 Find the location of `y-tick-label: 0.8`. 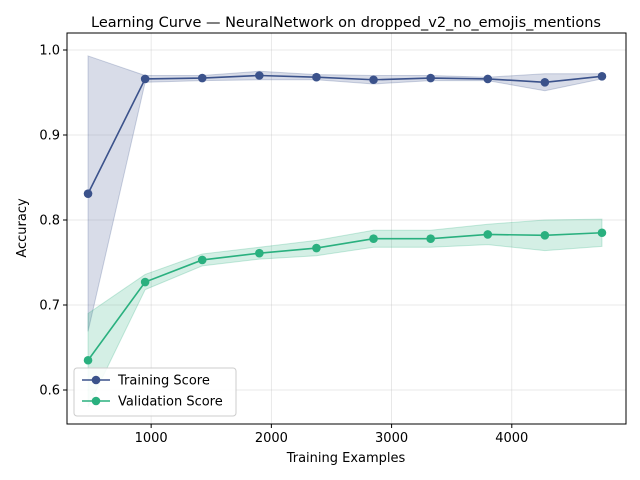

y-tick-label: 0.8 is located at coordinates (49, 221).